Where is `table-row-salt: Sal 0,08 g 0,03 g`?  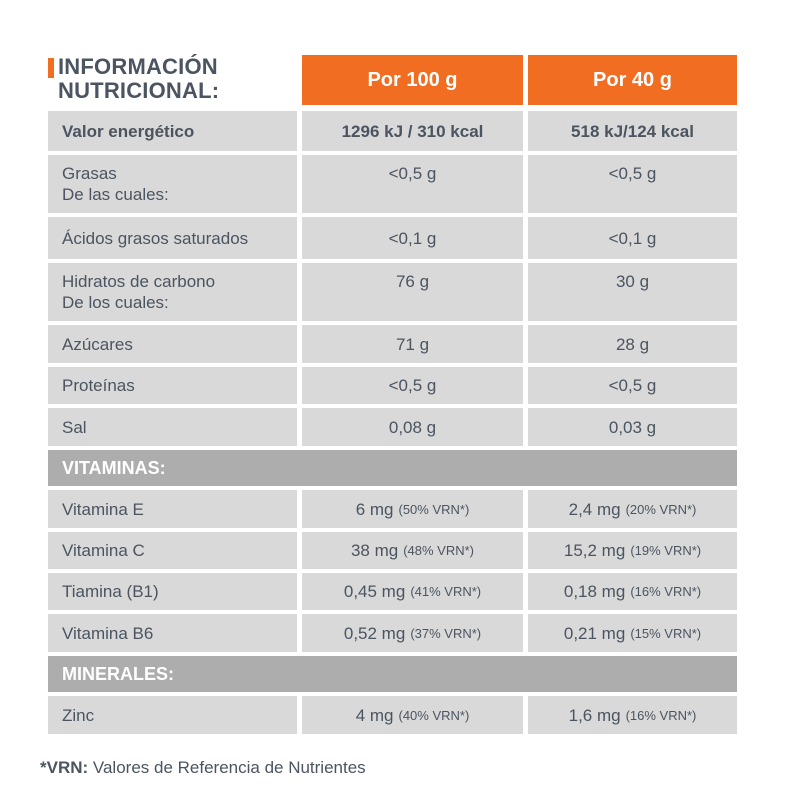 table-row-salt: Sal 0,08 g 0,03 g is located at coordinates (392, 427).